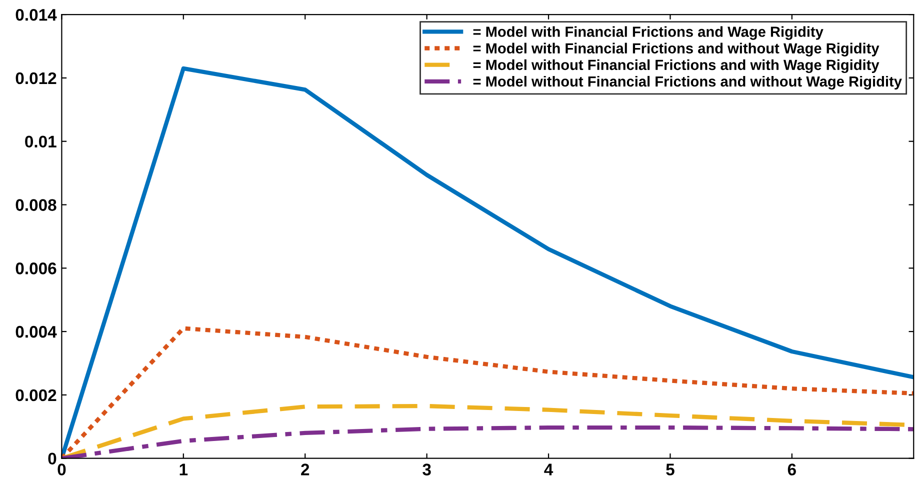 Image resolution: width=921 pixels, height=485 pixels. What do you see at coordinates (36, 395) in the screenshot?
I see `y-tick-label: 0.002` at bounding box center [36, 395].